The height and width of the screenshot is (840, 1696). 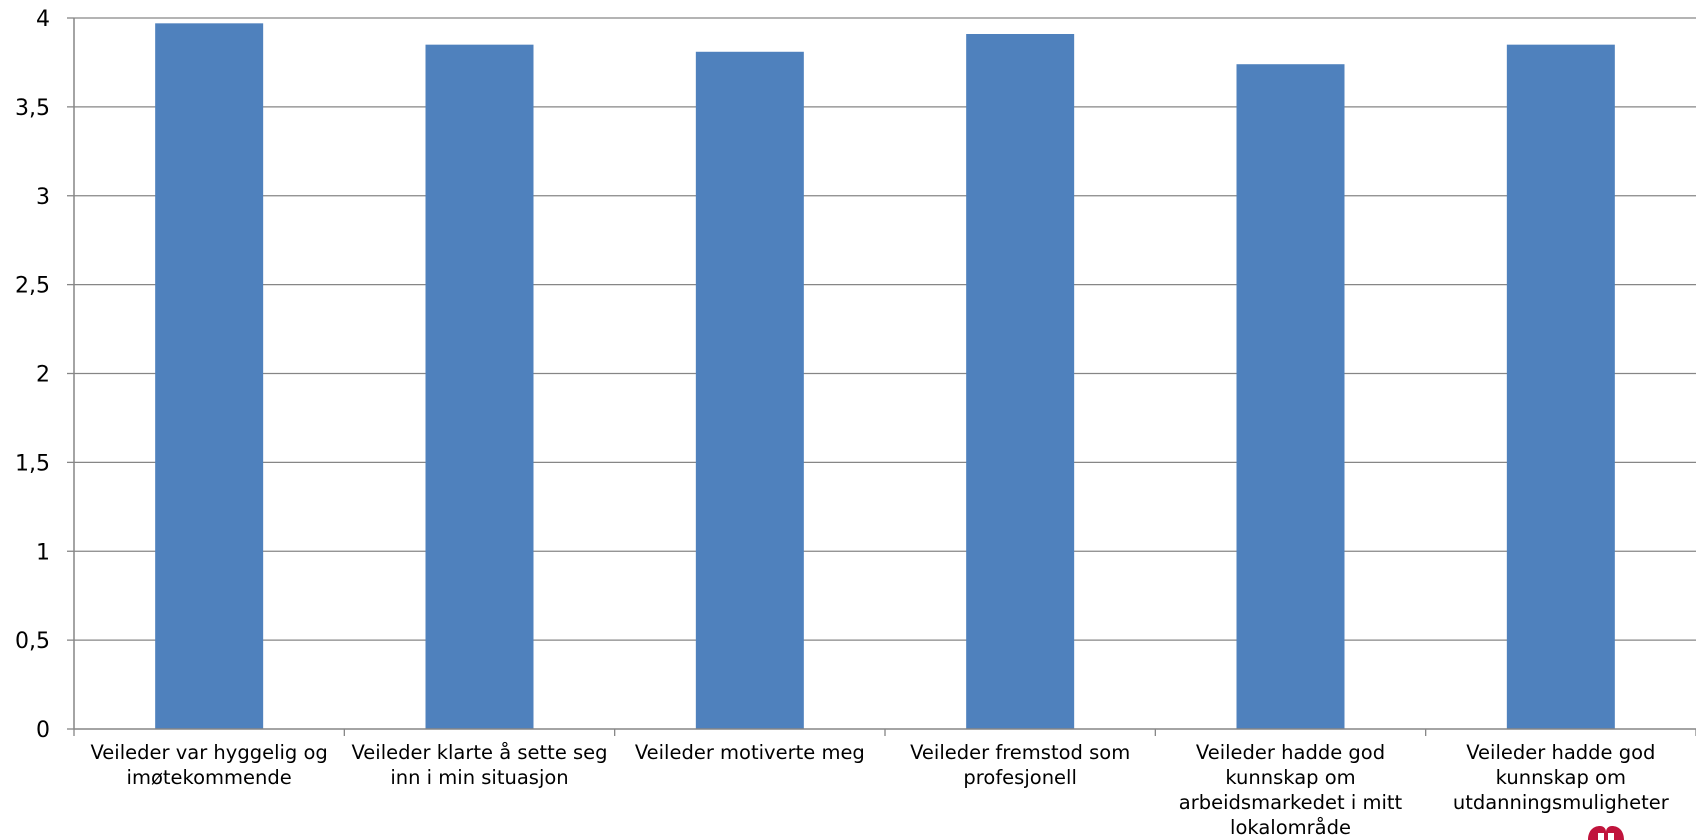 What do you see at coordinates (1606, 833) in the screenshot?
I see `brand-logo` at bounding box center [1606, 833].